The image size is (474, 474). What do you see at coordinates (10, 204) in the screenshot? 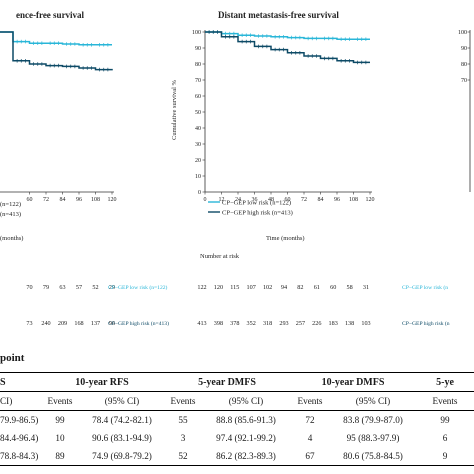
I see `left-legend-low-label: (n=122)` at bounding box center [10, 204].